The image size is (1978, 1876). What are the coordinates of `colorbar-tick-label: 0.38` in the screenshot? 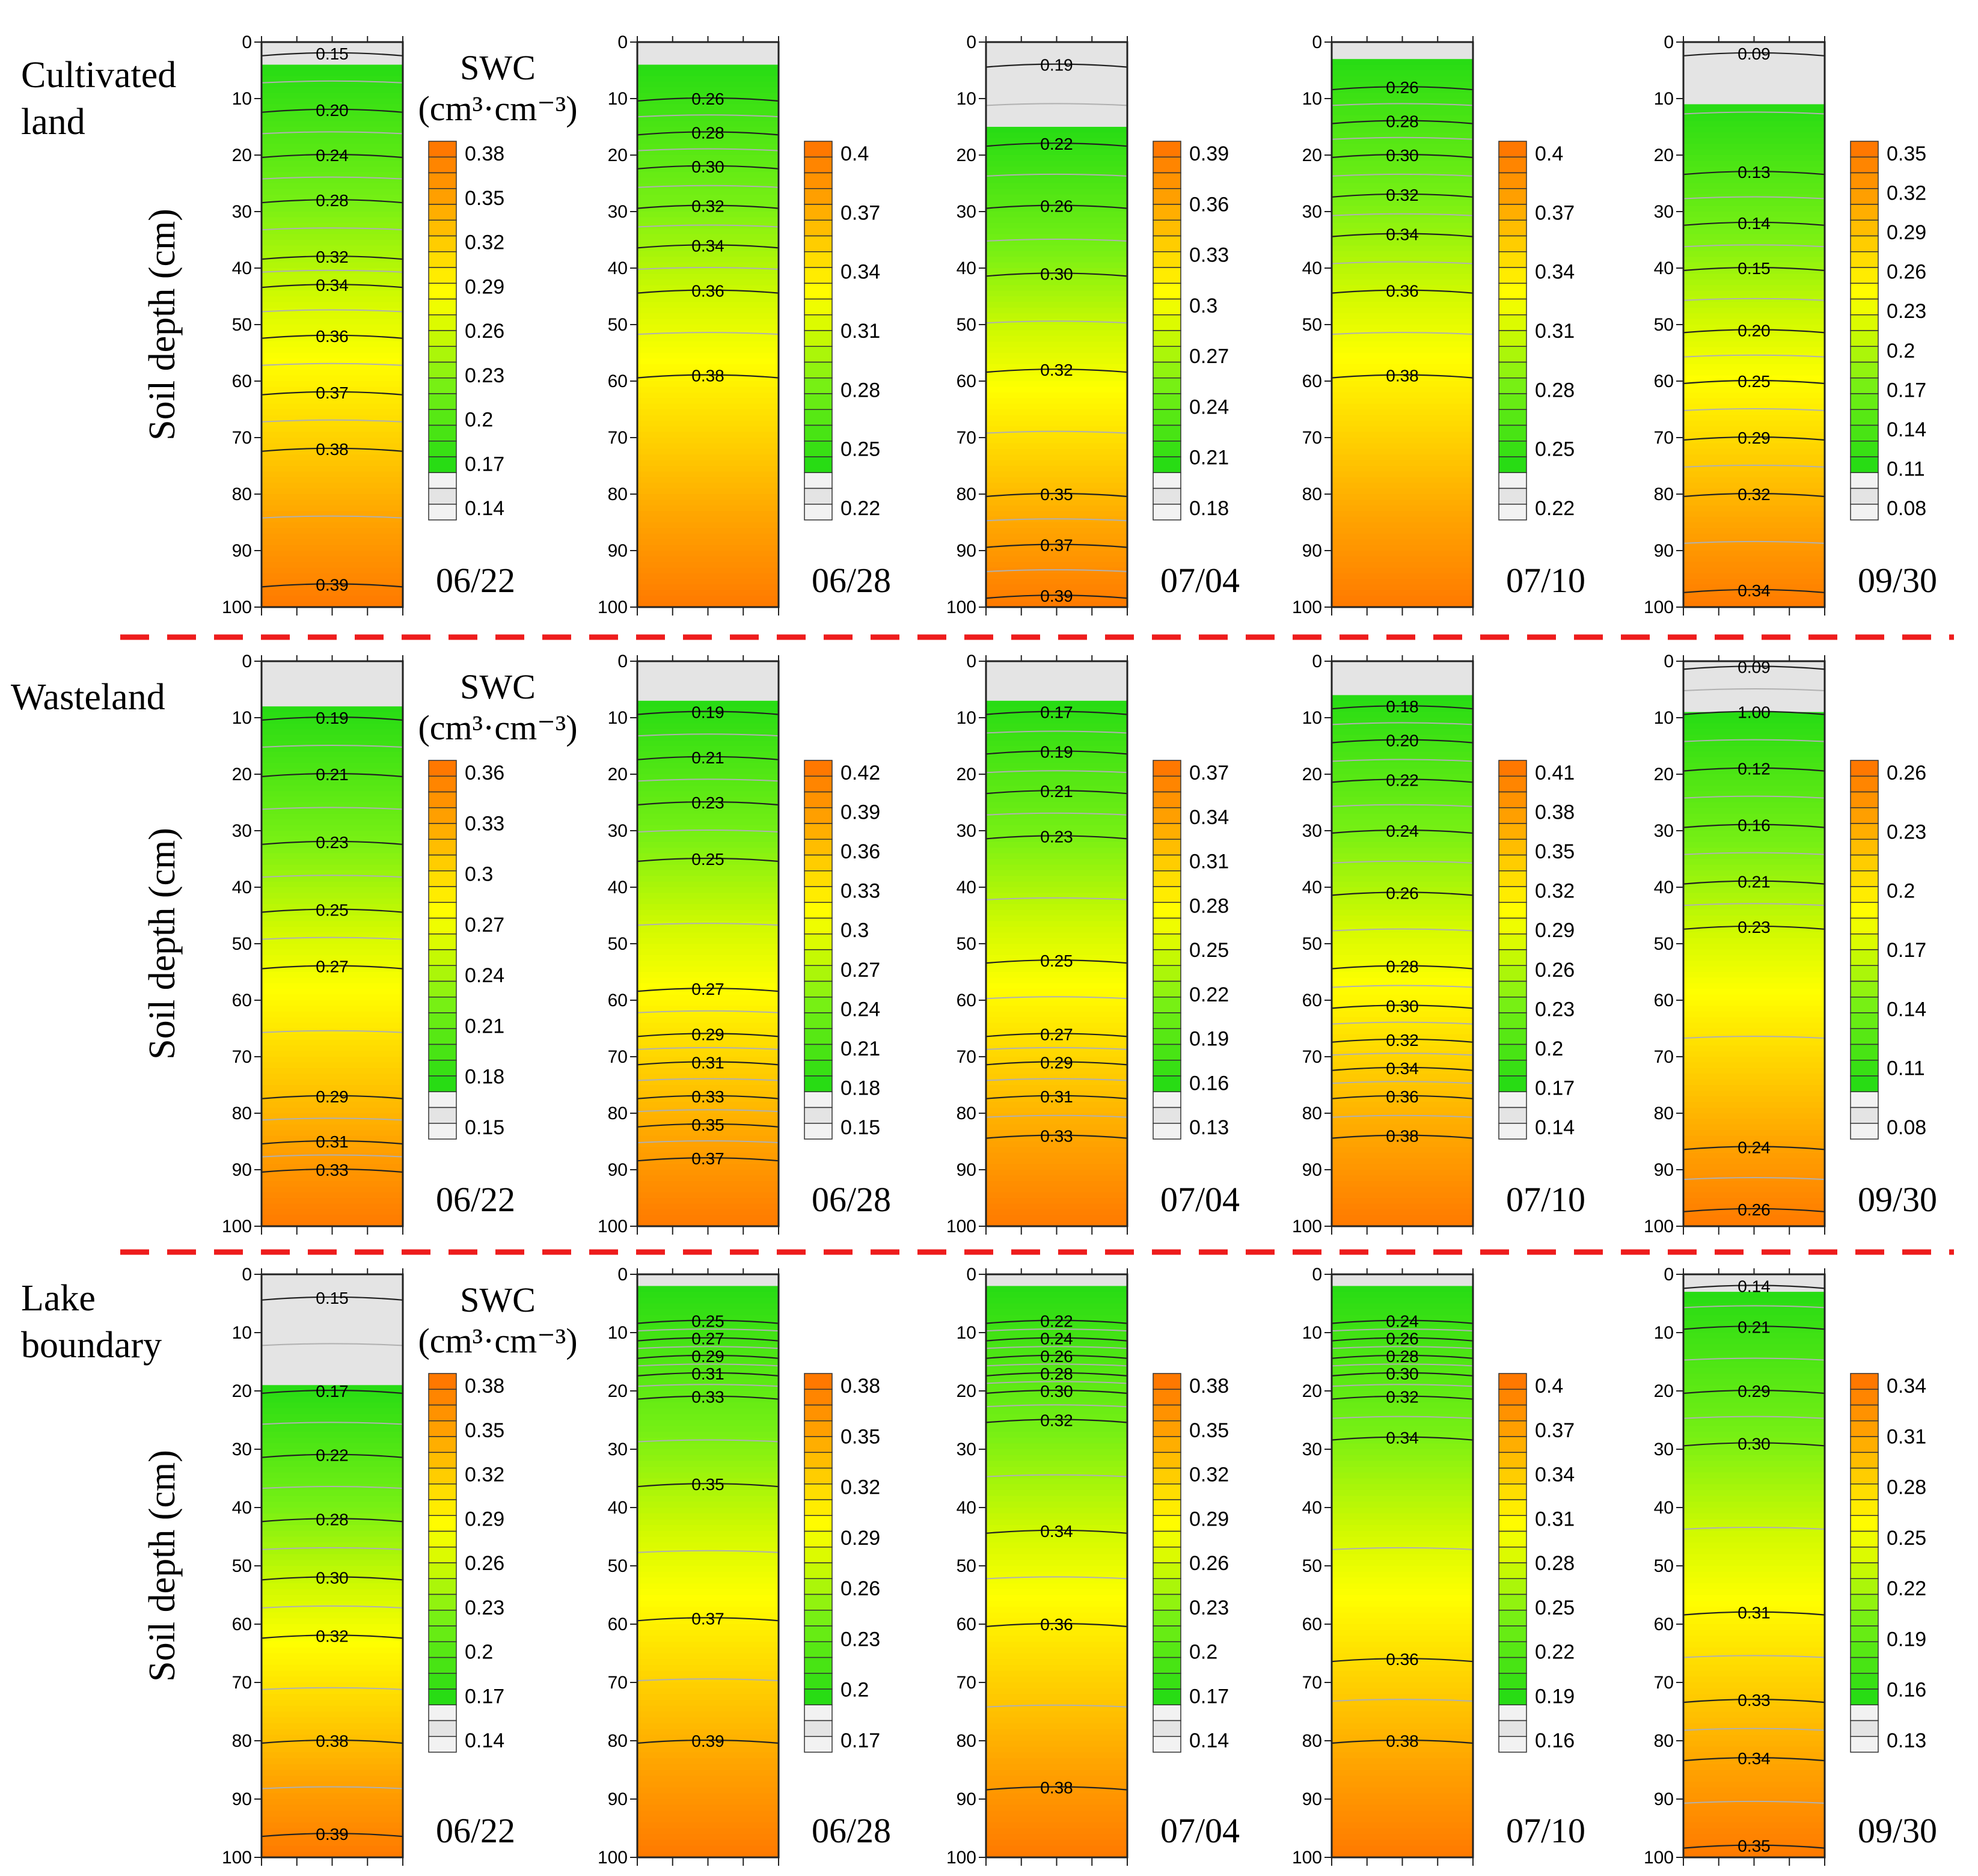 It's located at (1555, 813).